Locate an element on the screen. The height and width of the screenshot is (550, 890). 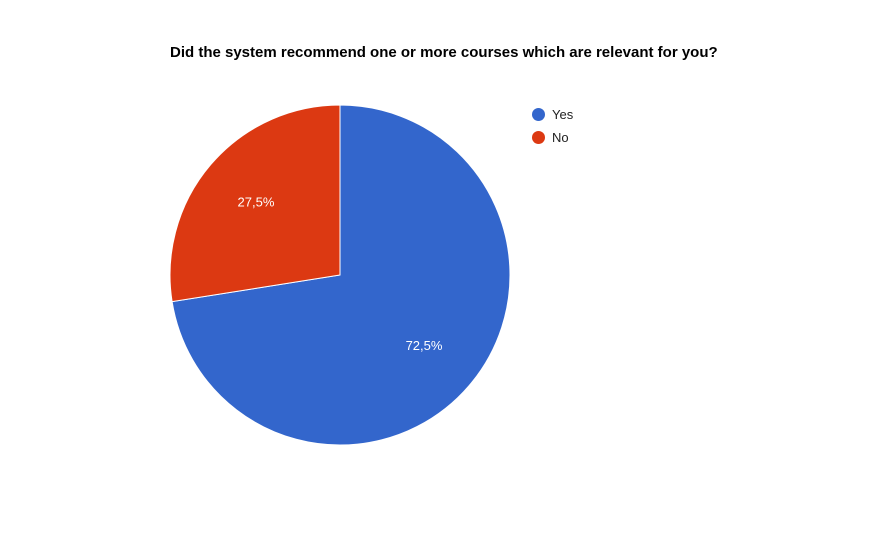
pie-label-no: 27,5% is located at coordinates (256, 202).